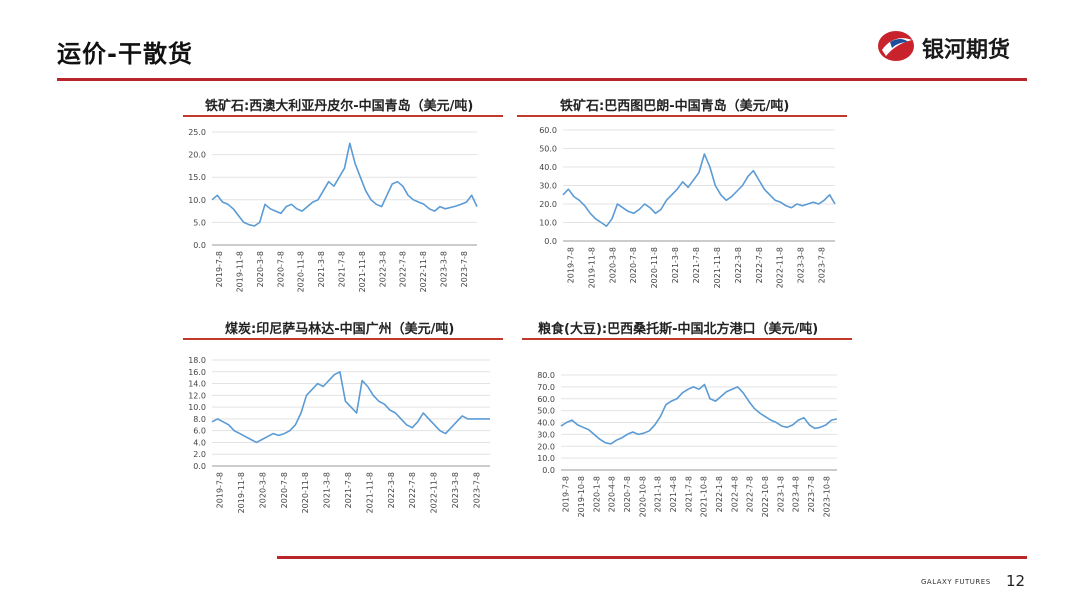  Describe the element at coordinates (642, 496) in the screenshot. I see `x-tick-label: 2020-10-8` at that location.